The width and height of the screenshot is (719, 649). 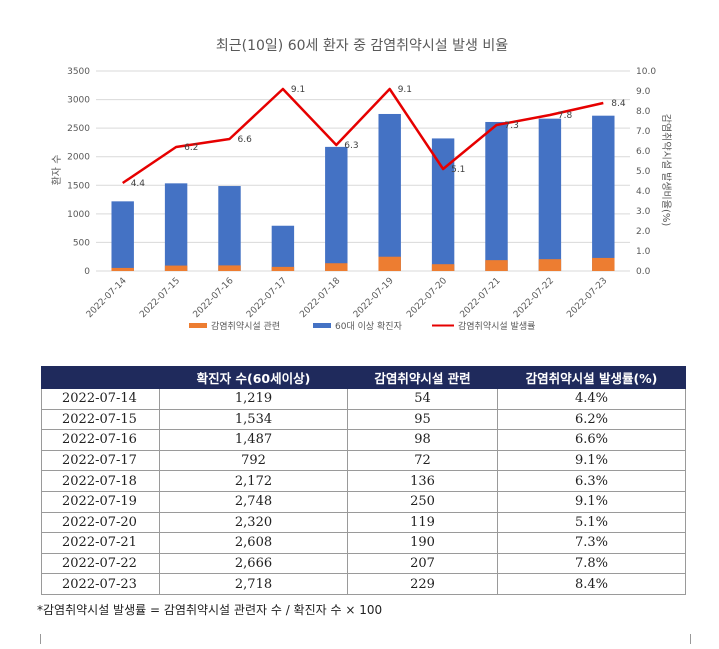 I want to click on rate-label: 6.3, so click(x=351, y=146).